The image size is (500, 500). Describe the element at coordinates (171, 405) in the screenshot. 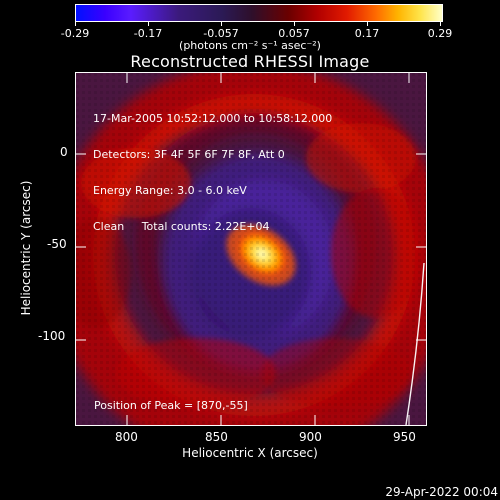

I see `peak-position: Position of Peak = [870,-55]` at that location.